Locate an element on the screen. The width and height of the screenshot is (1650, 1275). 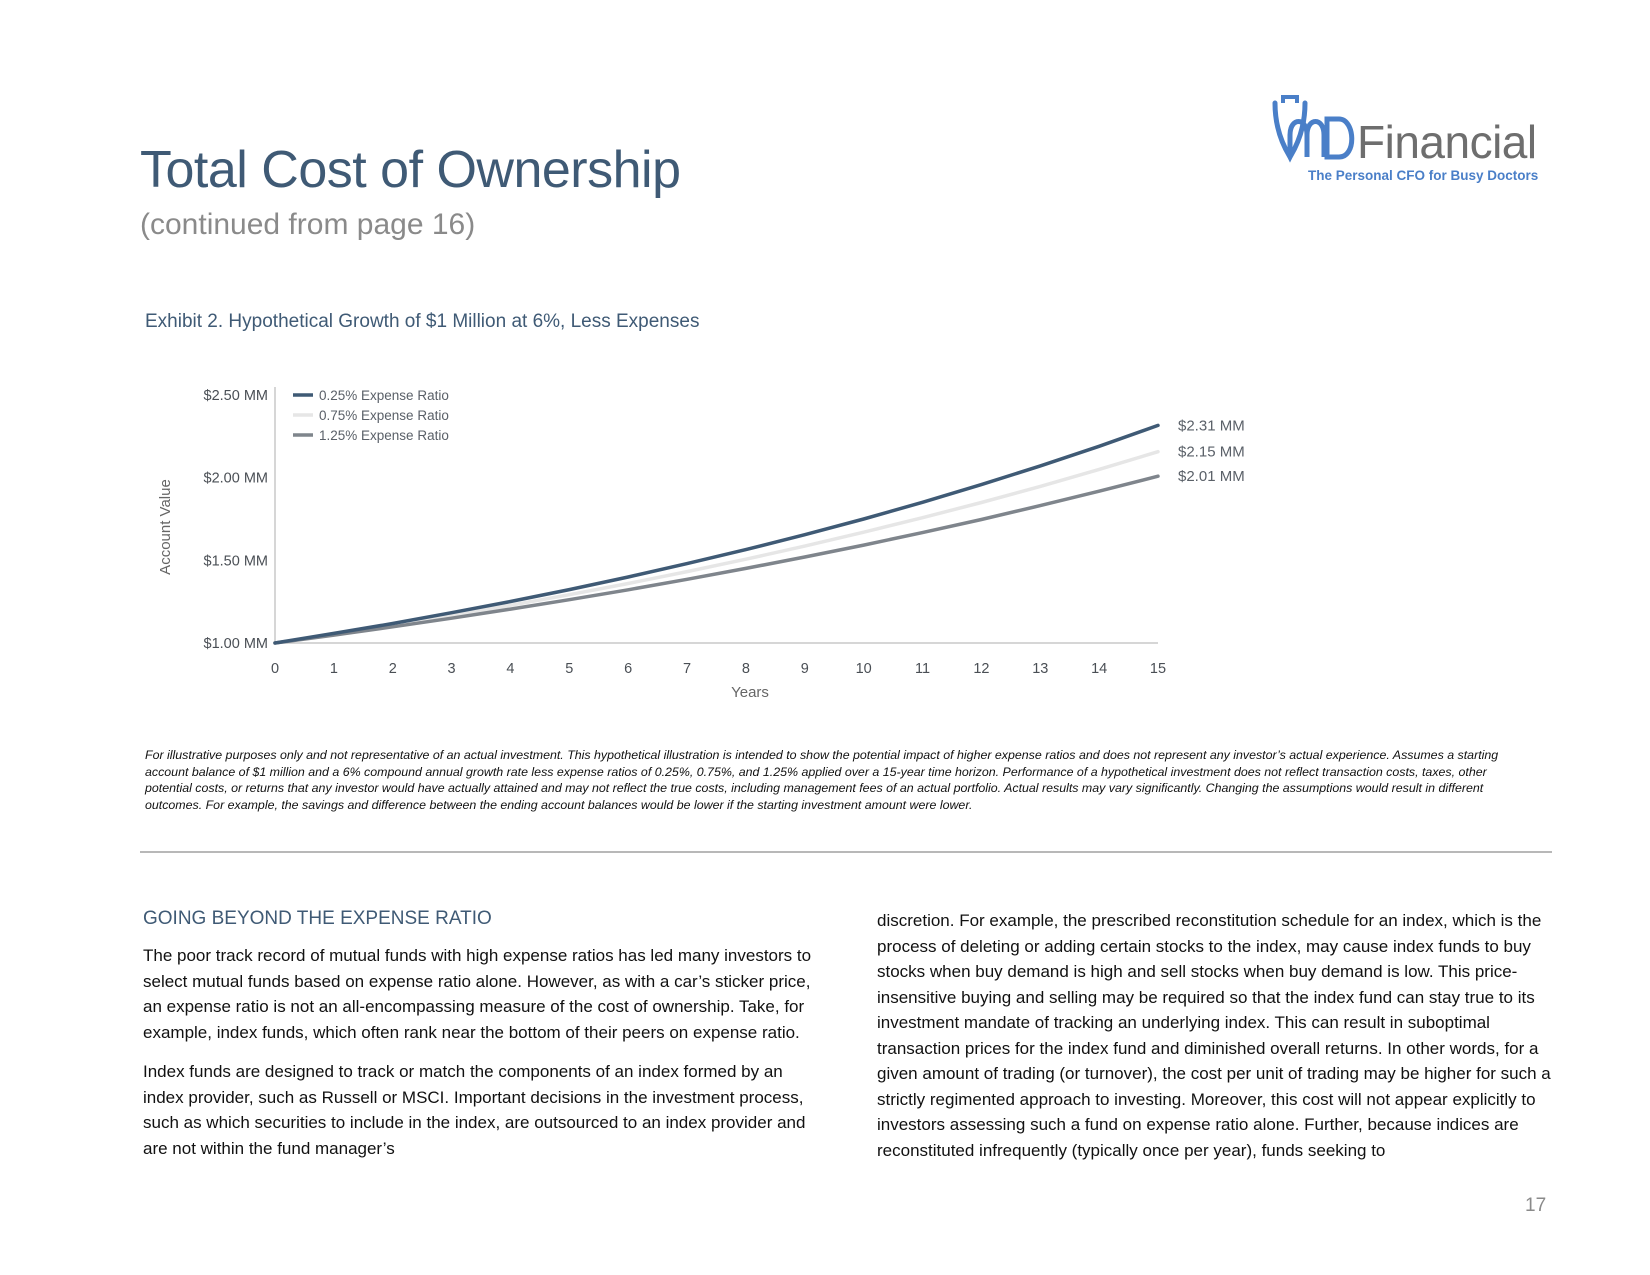
legend-label: 0.75% Expense Ratio is located at coordinates (384, 415).